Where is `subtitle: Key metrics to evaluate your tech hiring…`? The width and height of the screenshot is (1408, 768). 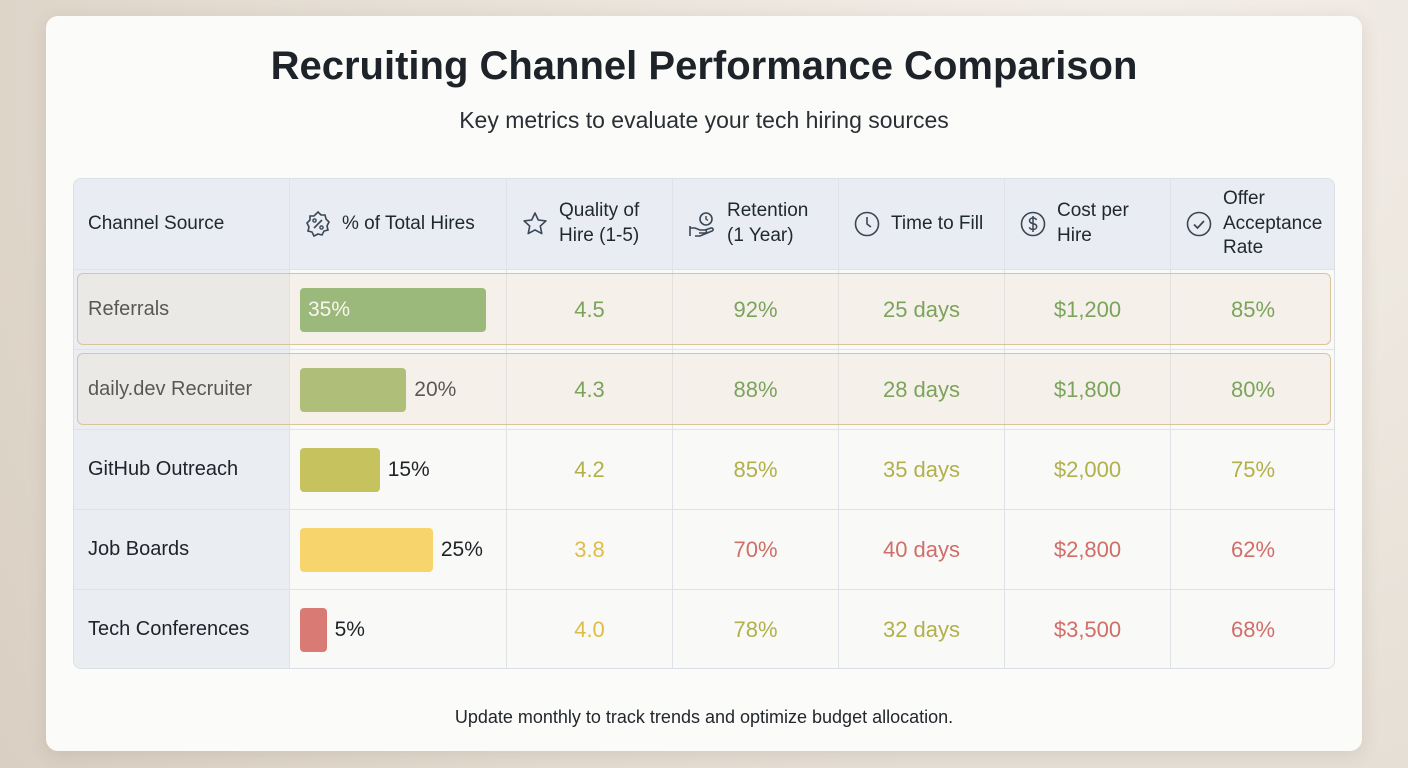
subtitle: Key metrics to evaluate your tech hiring… is located at coordinates (704, 120).